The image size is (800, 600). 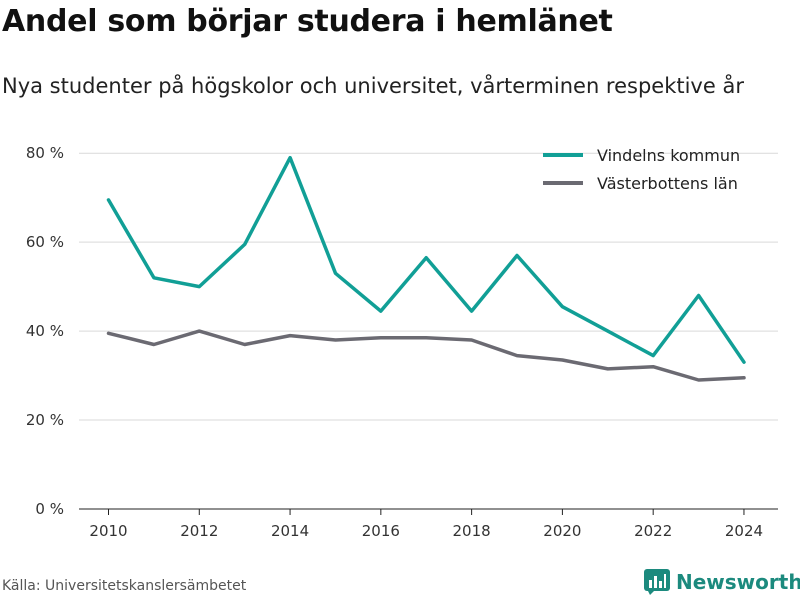 What do you see at coordinates (657, 582) in the screenshot?
I see `newsworthy-logo-icon` at bounding box center [657, 582].